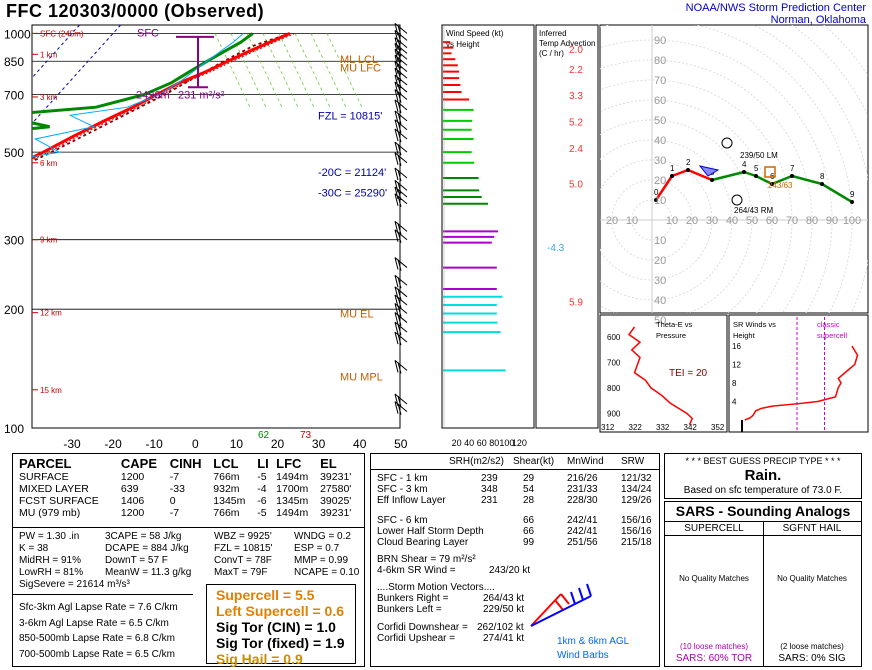 The height and width of the screenshot is (670, 872). Describe the element at coordinates (426, 559) in the screenshot. I see `brn-shear: BRN Shear = 79 m²/s²` at that location.